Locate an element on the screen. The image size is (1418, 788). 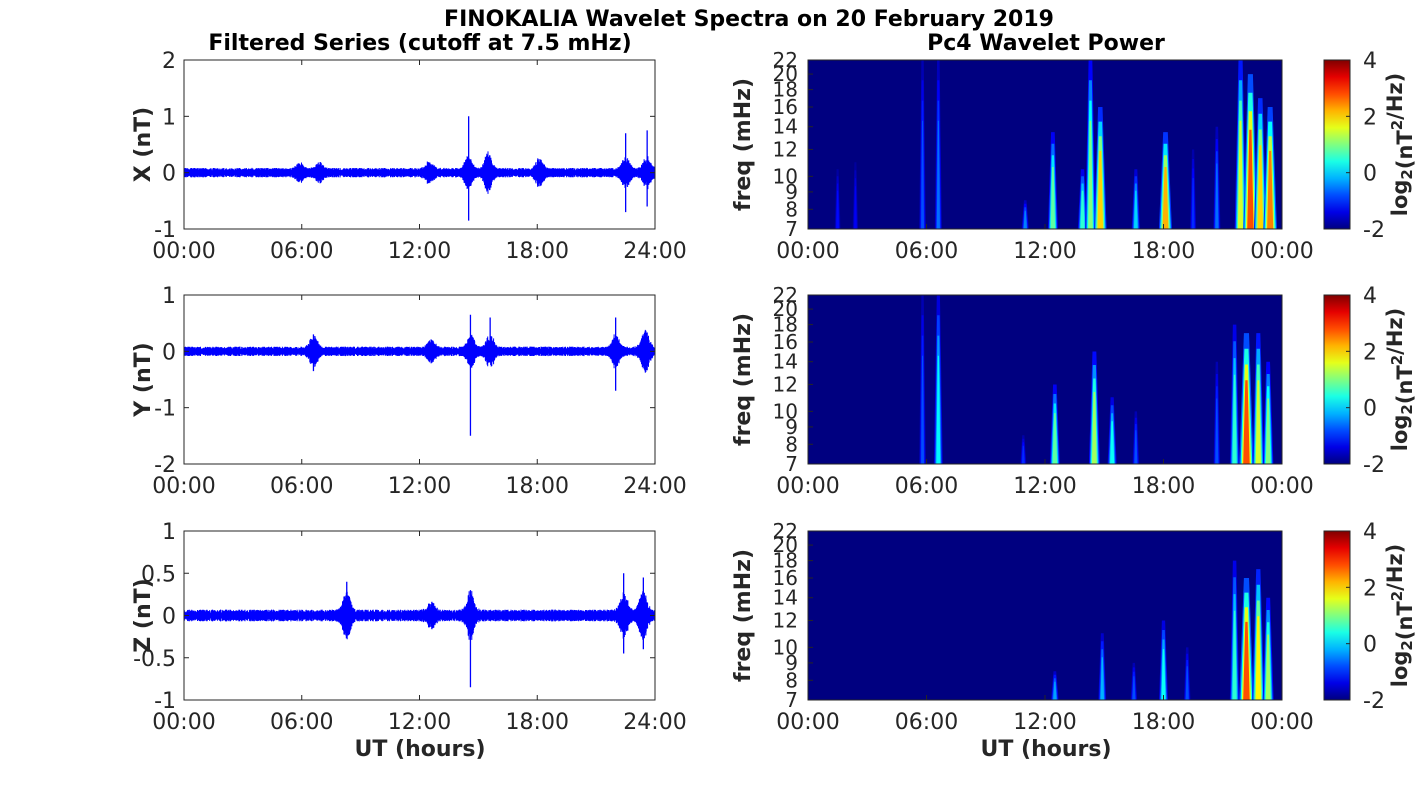
y-tick-label: 10 is located at coordinates (785, 176).